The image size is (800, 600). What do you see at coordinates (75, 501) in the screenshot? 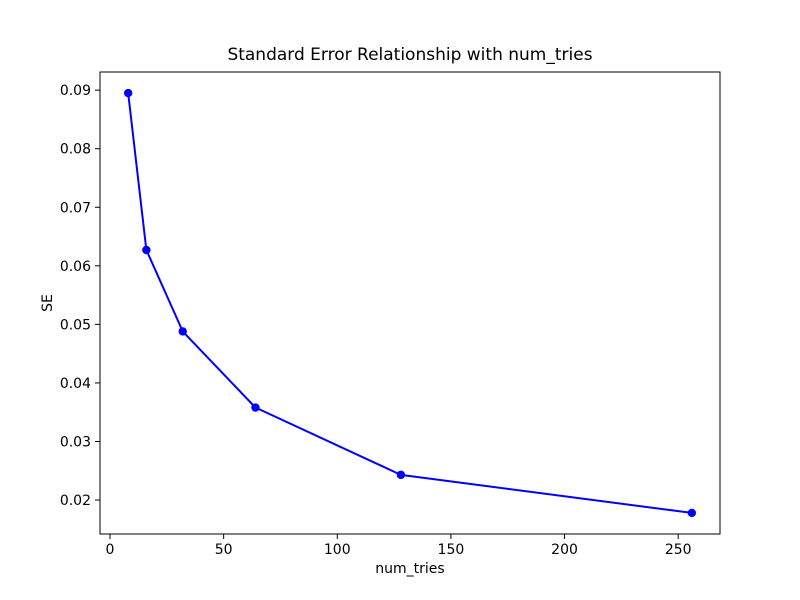
I see `y-tick-label: 0.02` at bounding box center [75, 501].